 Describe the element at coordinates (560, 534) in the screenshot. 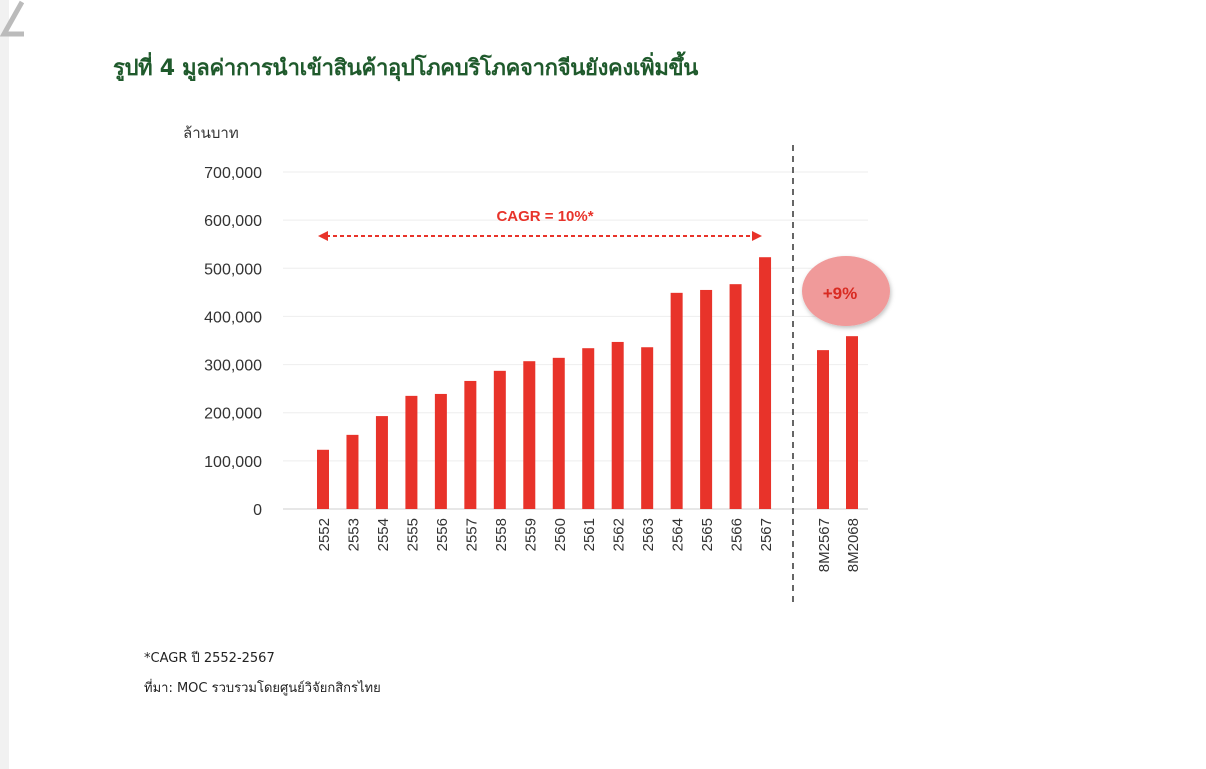

I see `x-tick-label: 2560` at that location.